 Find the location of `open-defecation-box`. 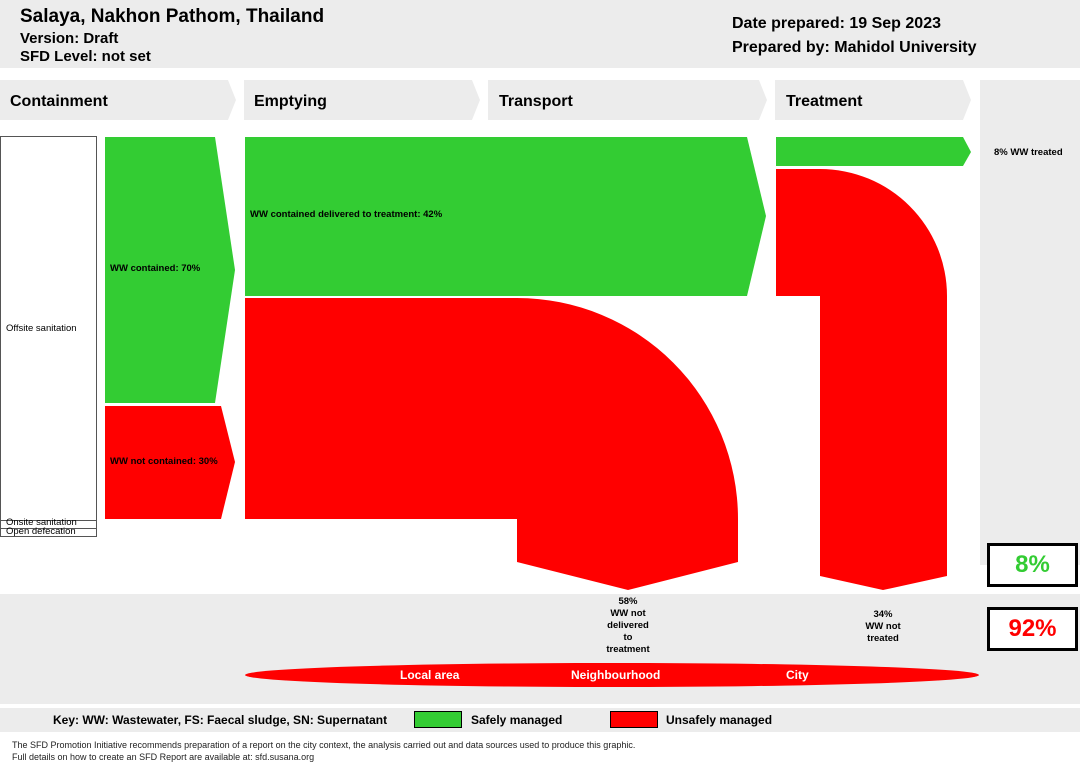

open-defecation-box is located at coordinates (48, 532).